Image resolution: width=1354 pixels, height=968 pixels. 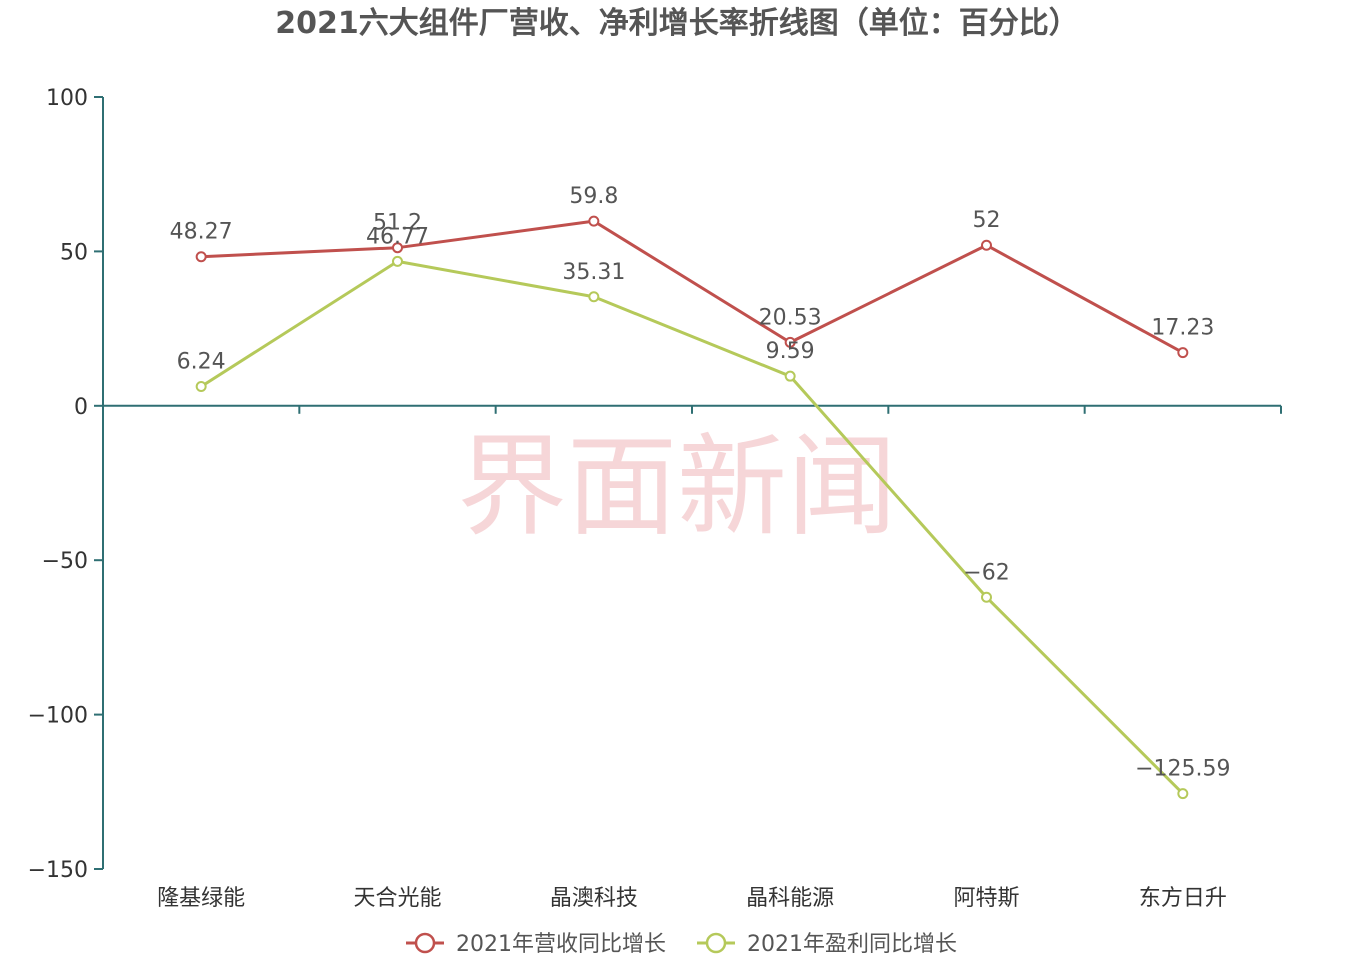 I want to click on x-category-label: 天合光能, so click(x=397, y=898).